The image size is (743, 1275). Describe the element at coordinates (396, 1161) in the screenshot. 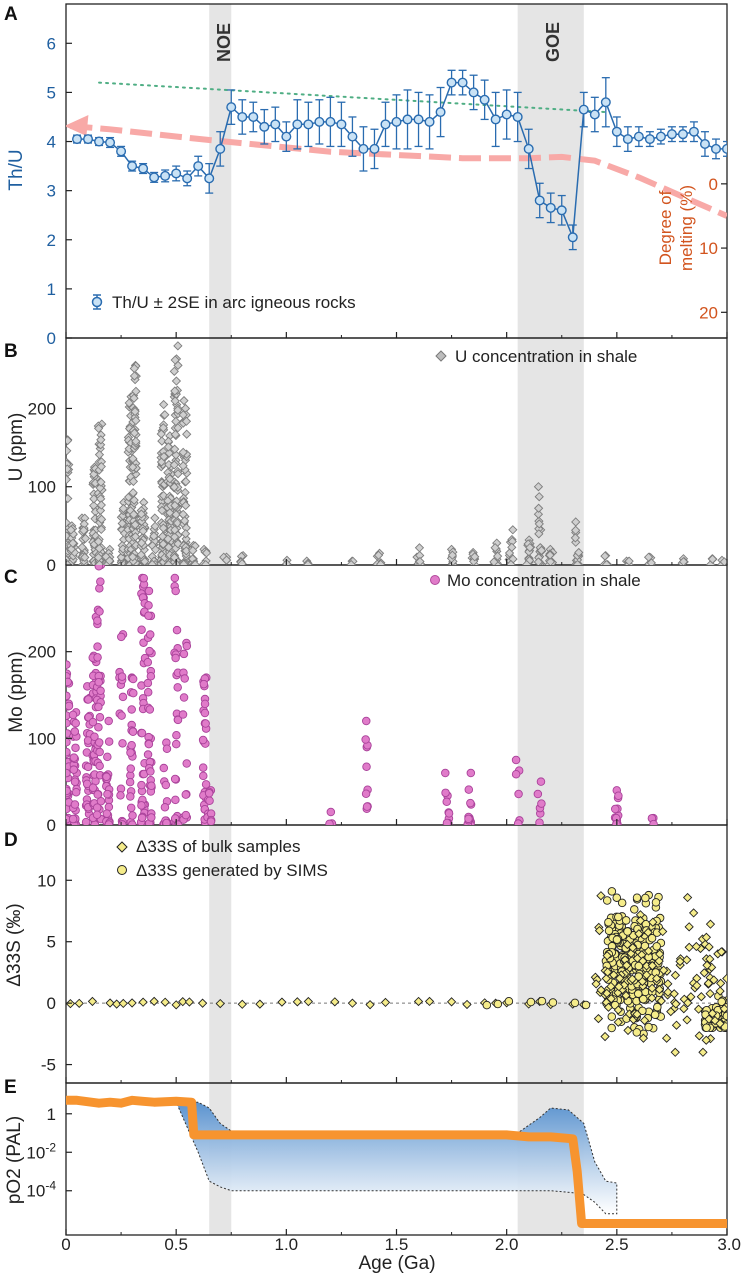

I see `po2-curve` at that location.